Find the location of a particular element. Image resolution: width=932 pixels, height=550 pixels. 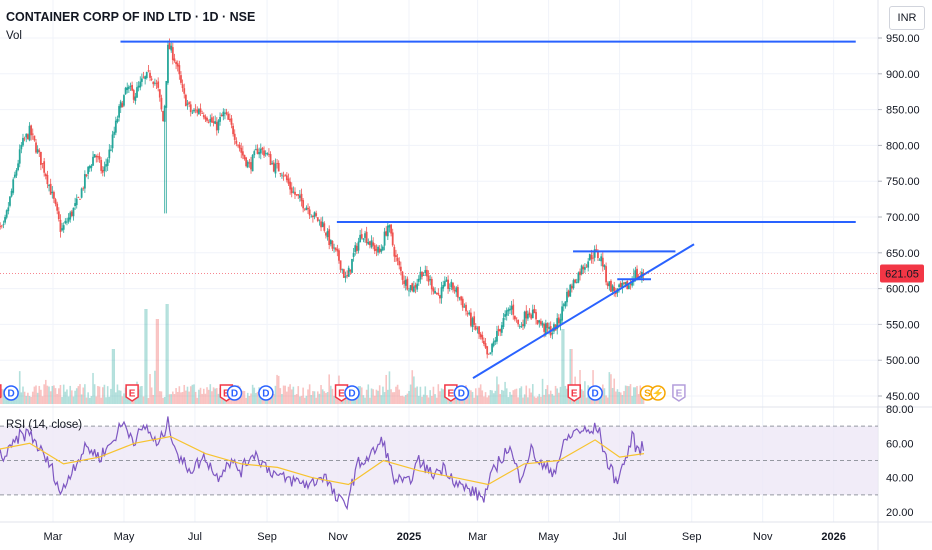

upcoming-earnings-marker-icon: E is located at coordinates (679, 393).